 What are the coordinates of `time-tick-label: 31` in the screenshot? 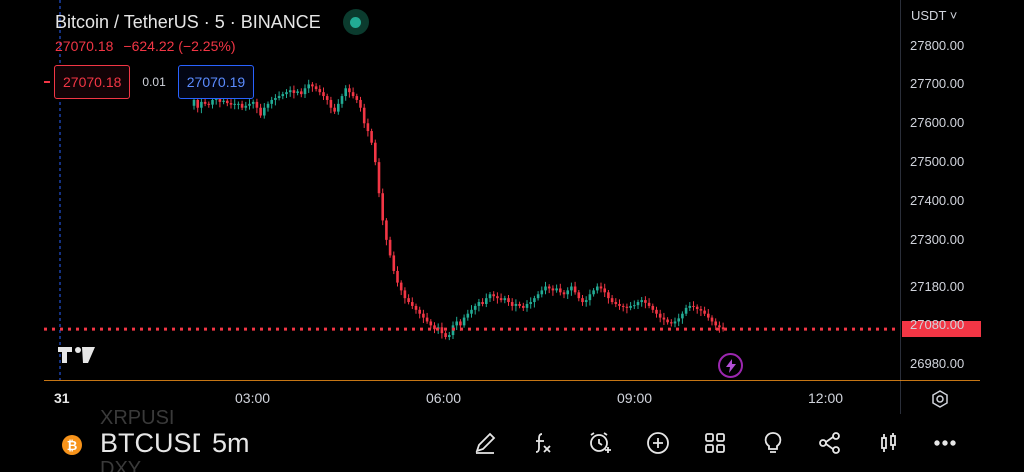 It's located at (62, 398).